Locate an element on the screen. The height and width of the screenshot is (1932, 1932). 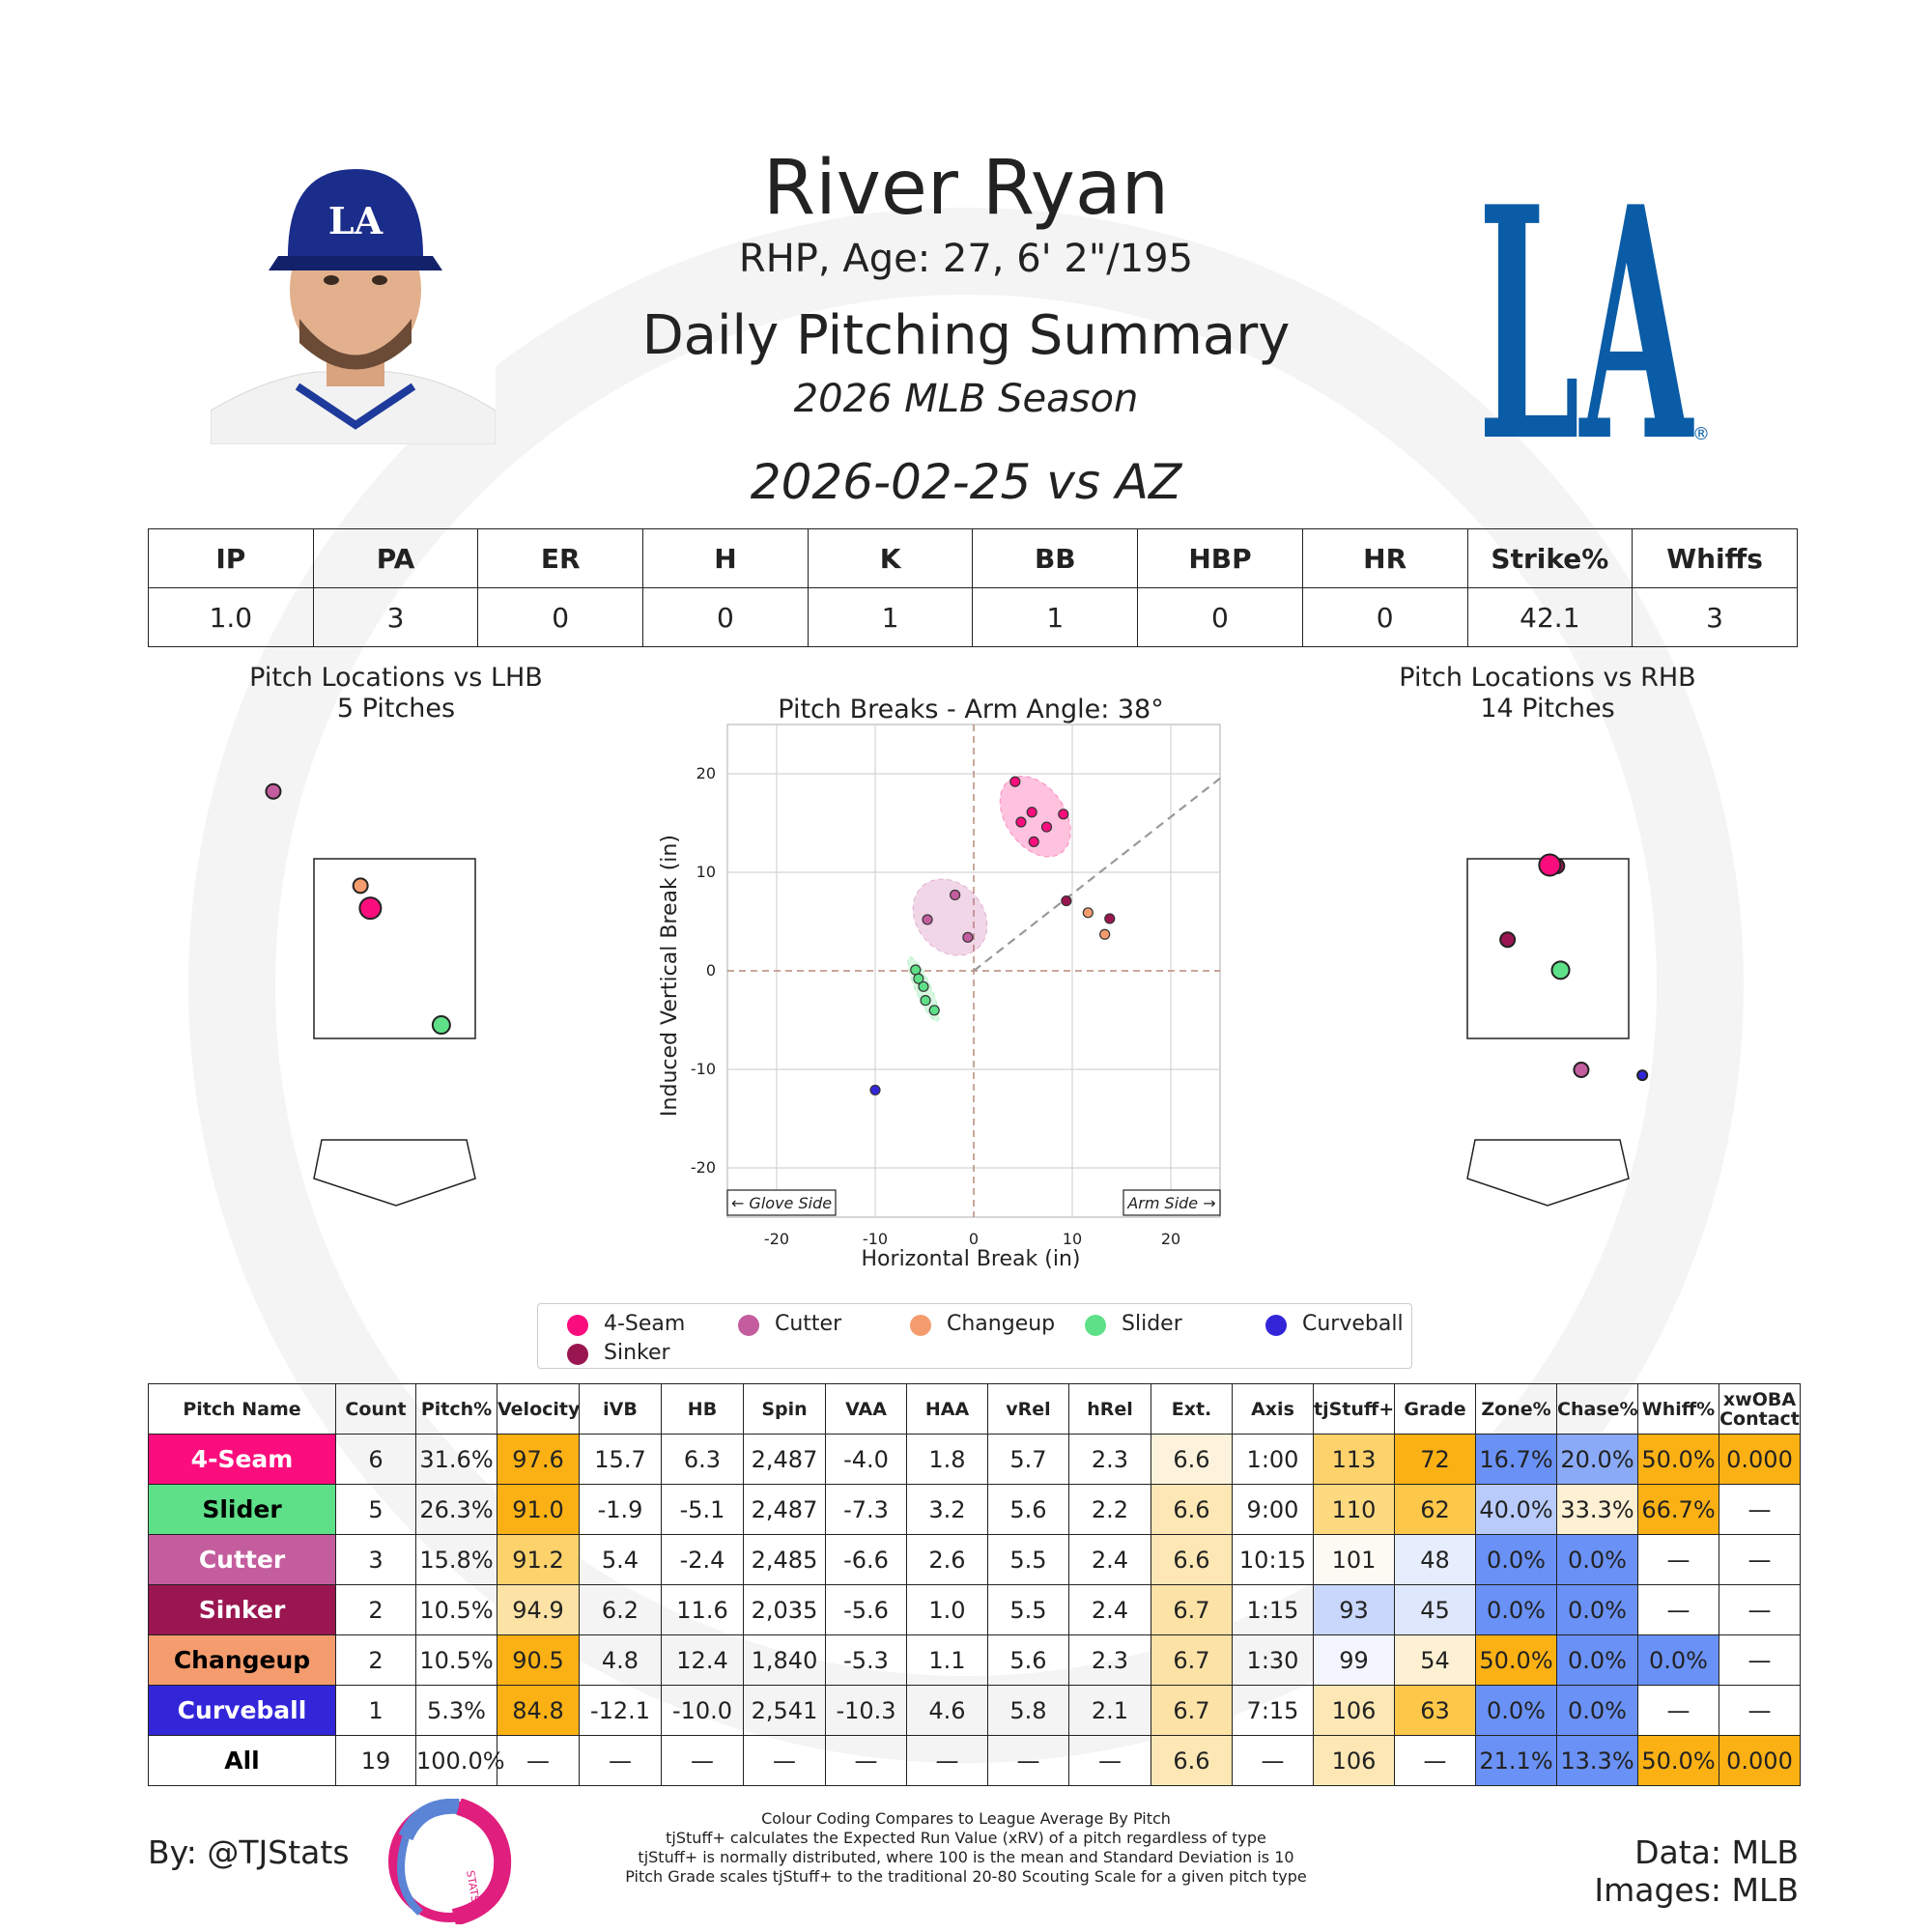
break-point-4-seam is located at coordinates (1031, 812).